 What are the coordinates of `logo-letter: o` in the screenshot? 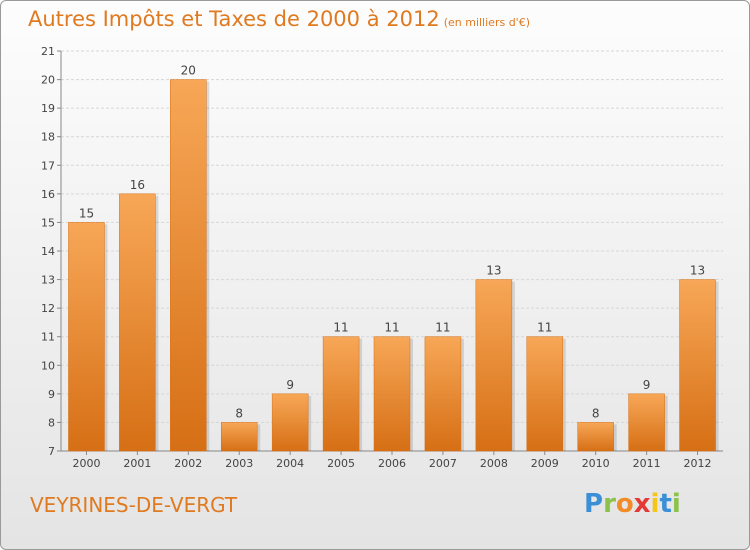 It's located at (624, 504).